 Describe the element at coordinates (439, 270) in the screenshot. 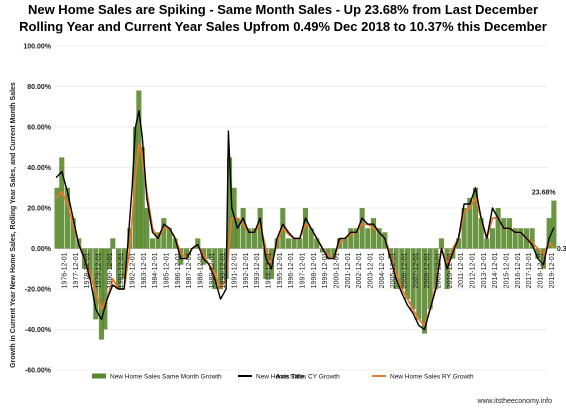

I see `x-tick-label: 2009-12-01` at that location.